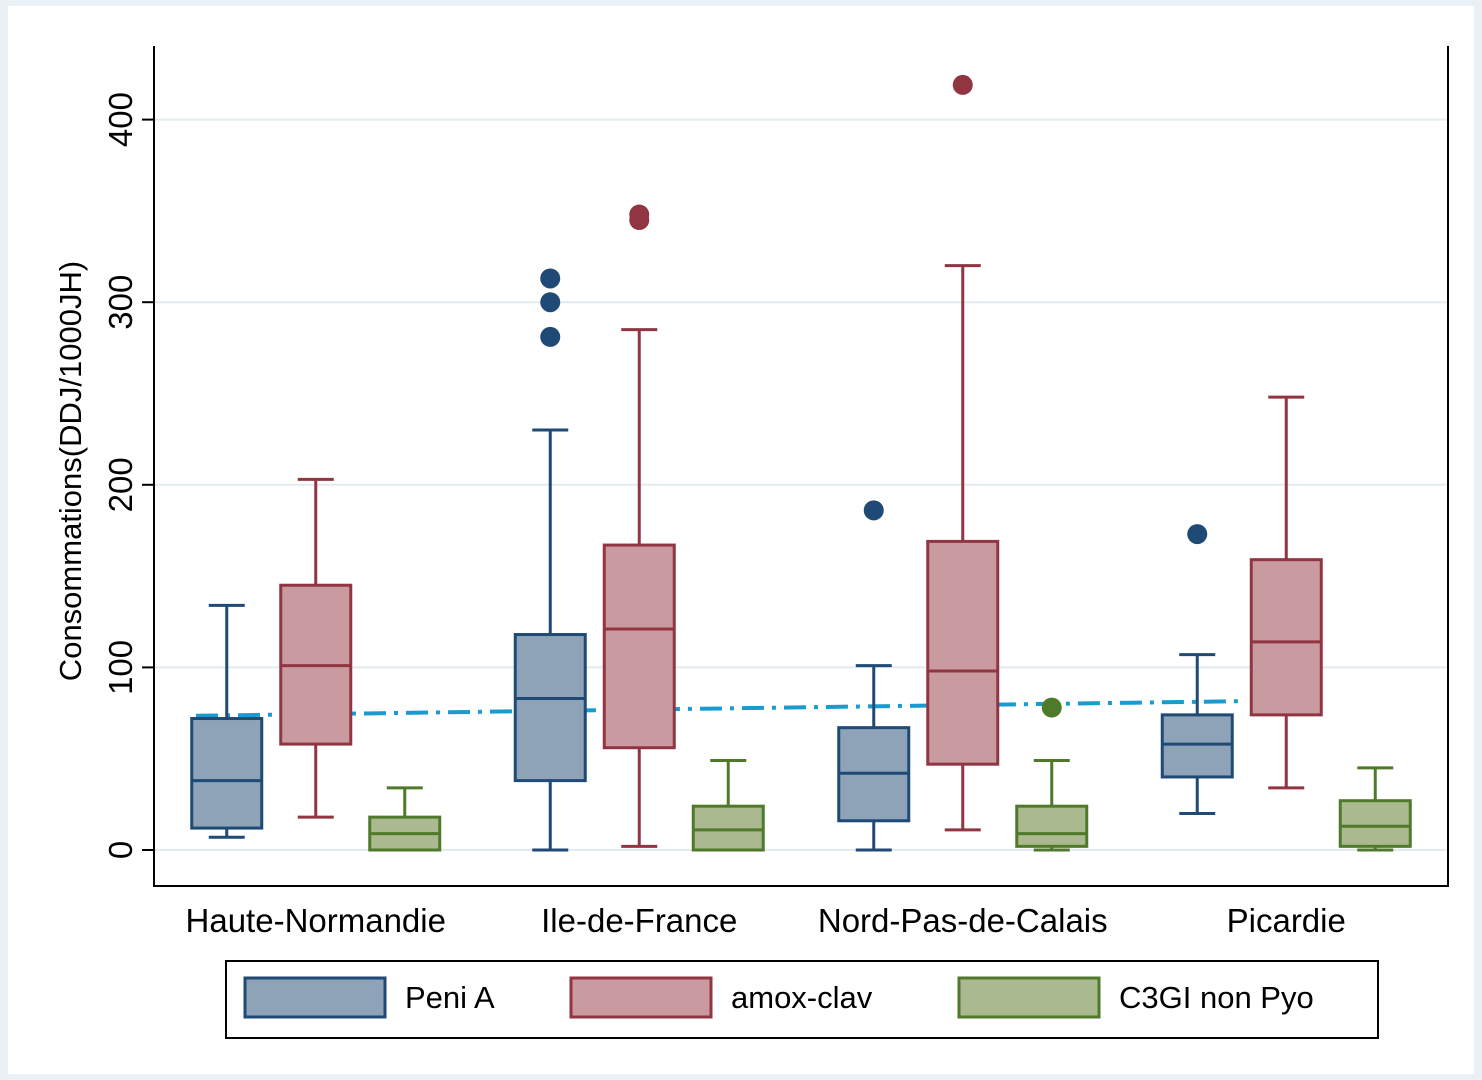 This screenshot has width=1482, height=1080. I want to click on y-axis-label: Consommations(DDJ/1000JH), so click(70, 471).